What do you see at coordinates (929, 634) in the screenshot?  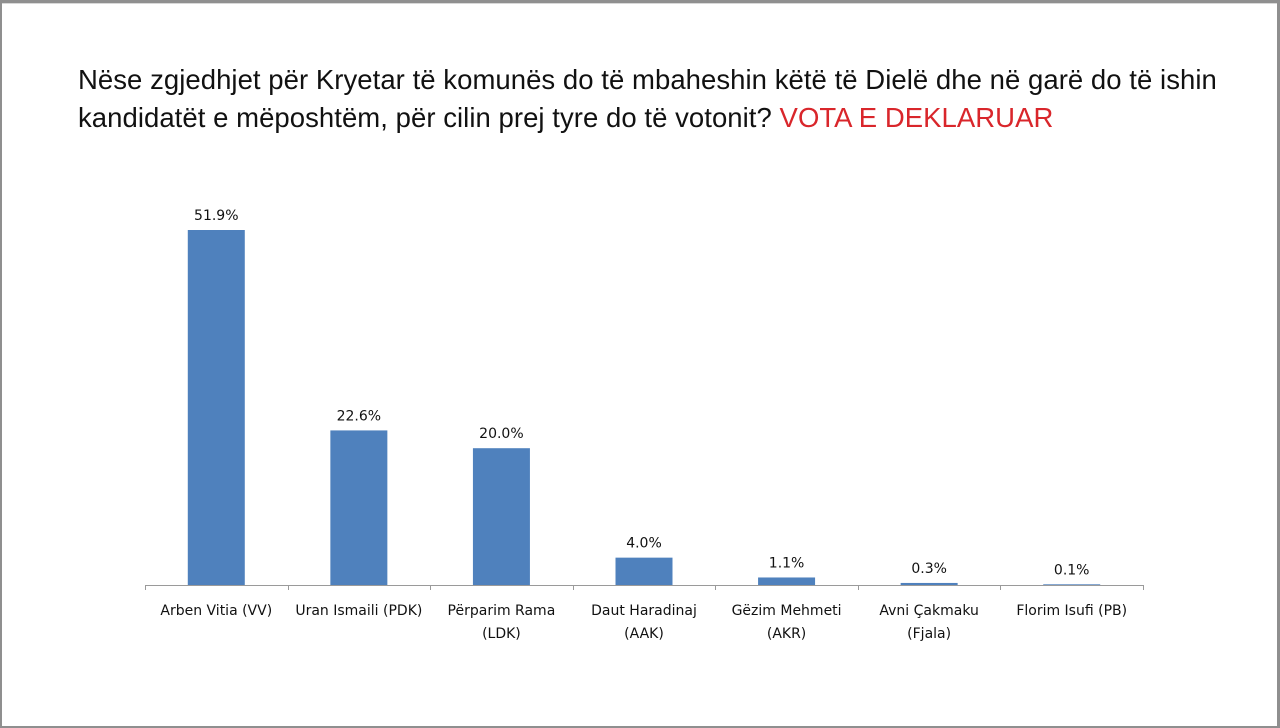 I see `category-label: (Fjala)` at bounding box center [929, 634].